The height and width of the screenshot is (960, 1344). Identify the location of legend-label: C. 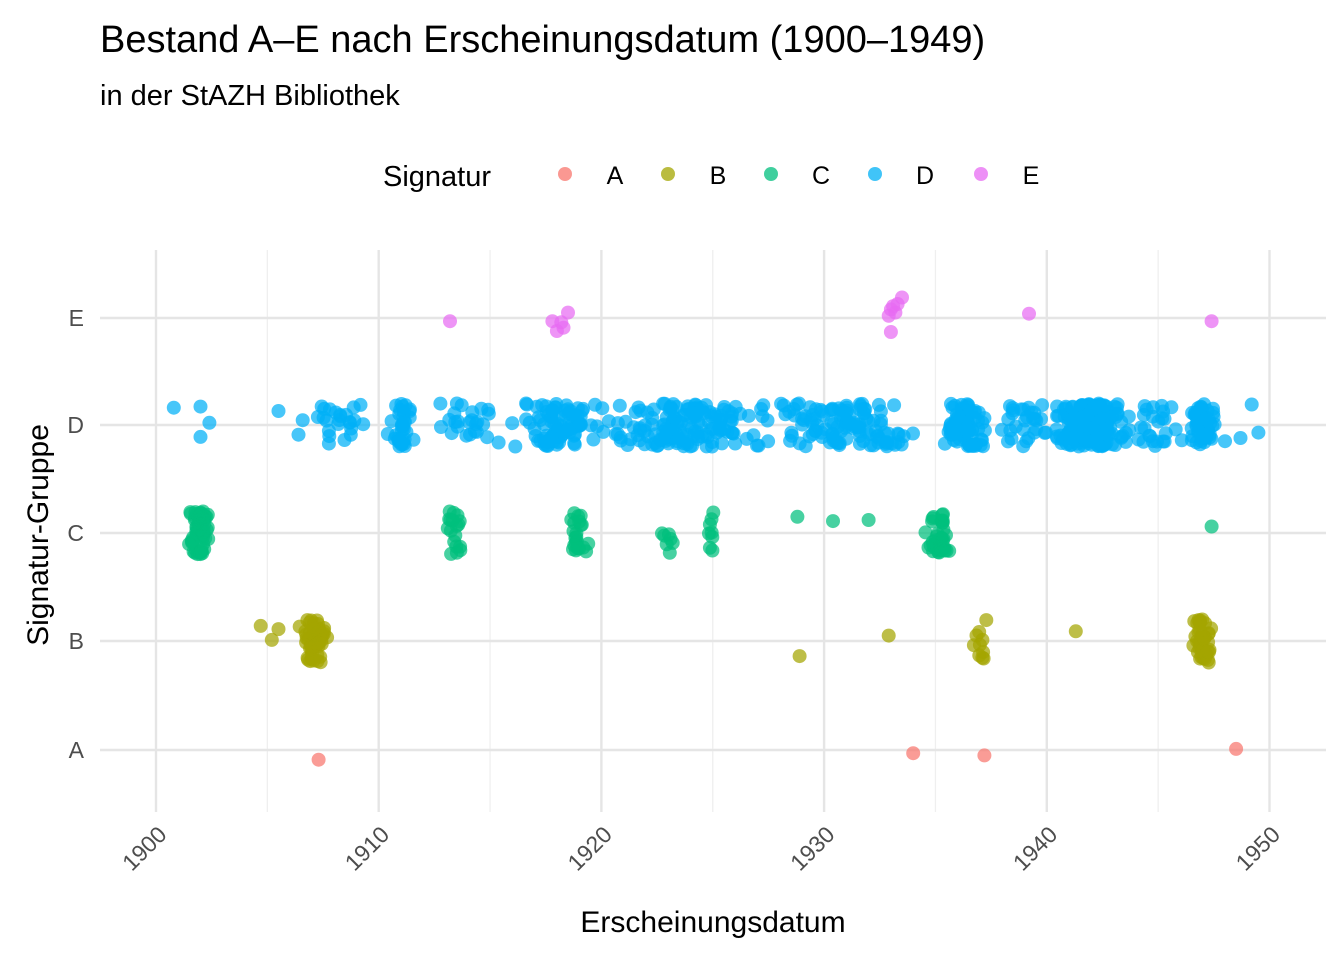
(821, 176).